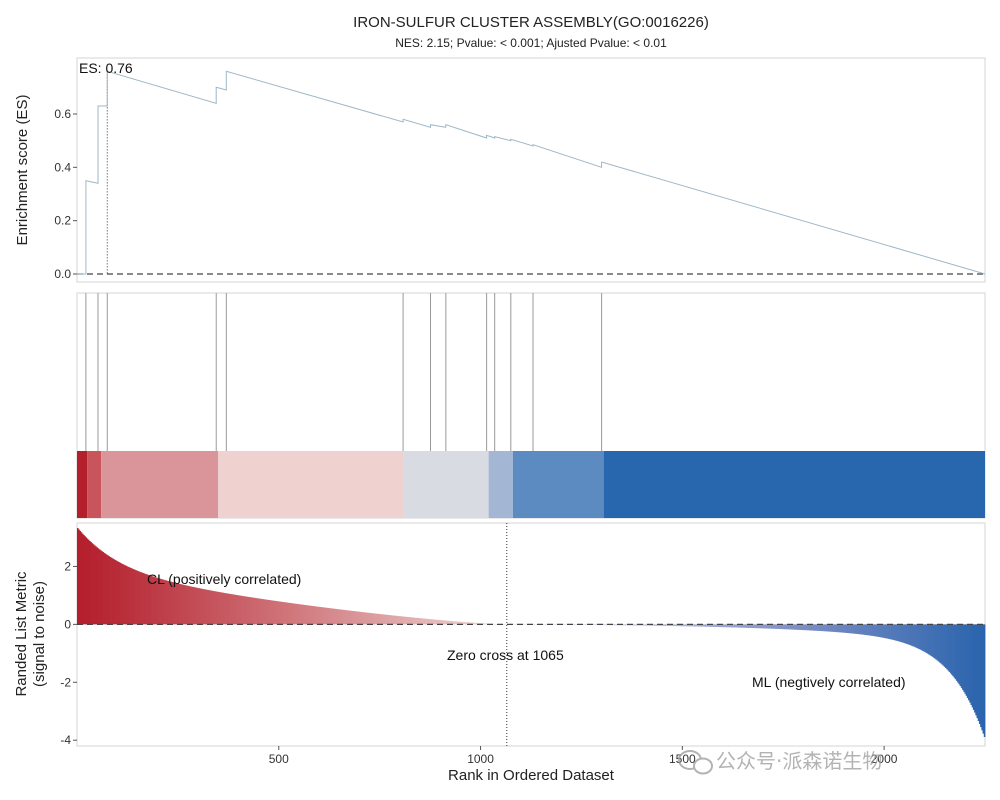 The height and width of the screenshot is (800, 1000). I want to click on metric-y-tick-label: -2, so click(65, 682).